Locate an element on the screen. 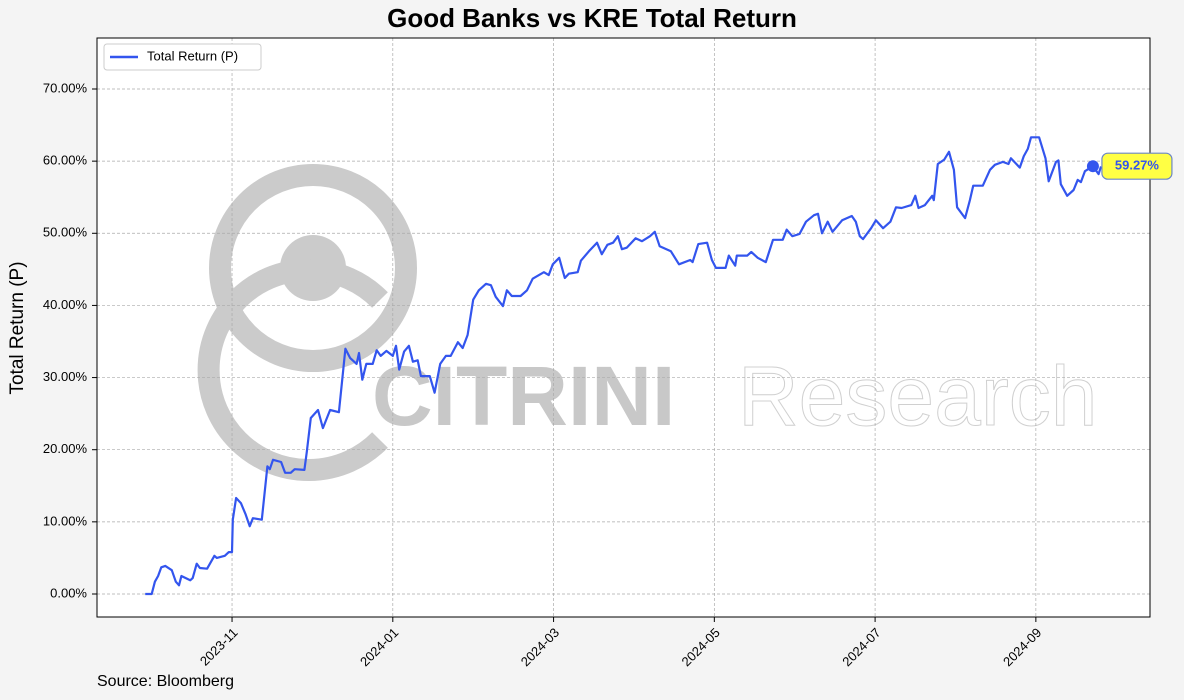 The width and height of the screenshot is (1184, 700). x-tick-label: 2024-09 is located at coordinates (1022, 647).